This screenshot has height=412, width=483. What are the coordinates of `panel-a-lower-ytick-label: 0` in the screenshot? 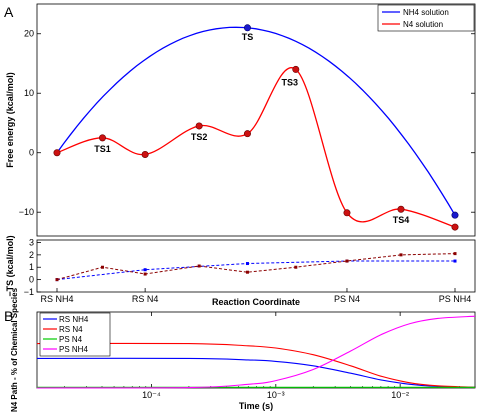 It's located at (31, 280).